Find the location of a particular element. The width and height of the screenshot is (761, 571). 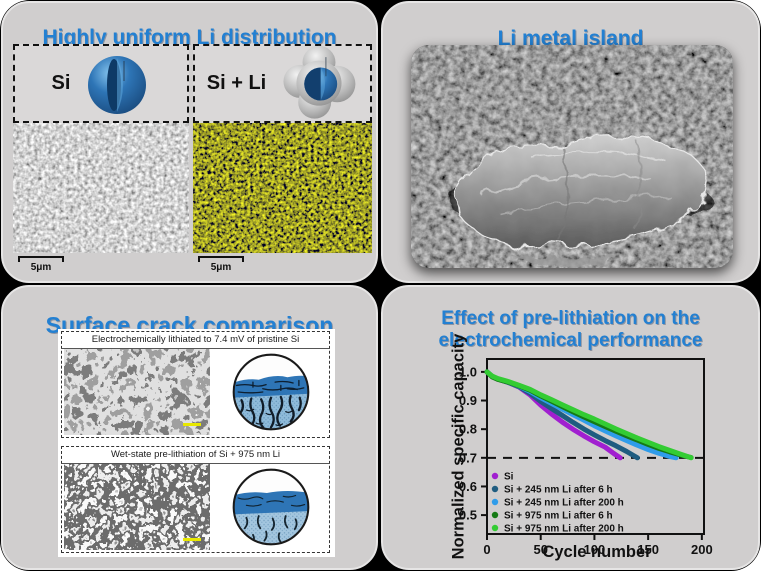

crack-sem-bottom is located at coordinates (137, 507).